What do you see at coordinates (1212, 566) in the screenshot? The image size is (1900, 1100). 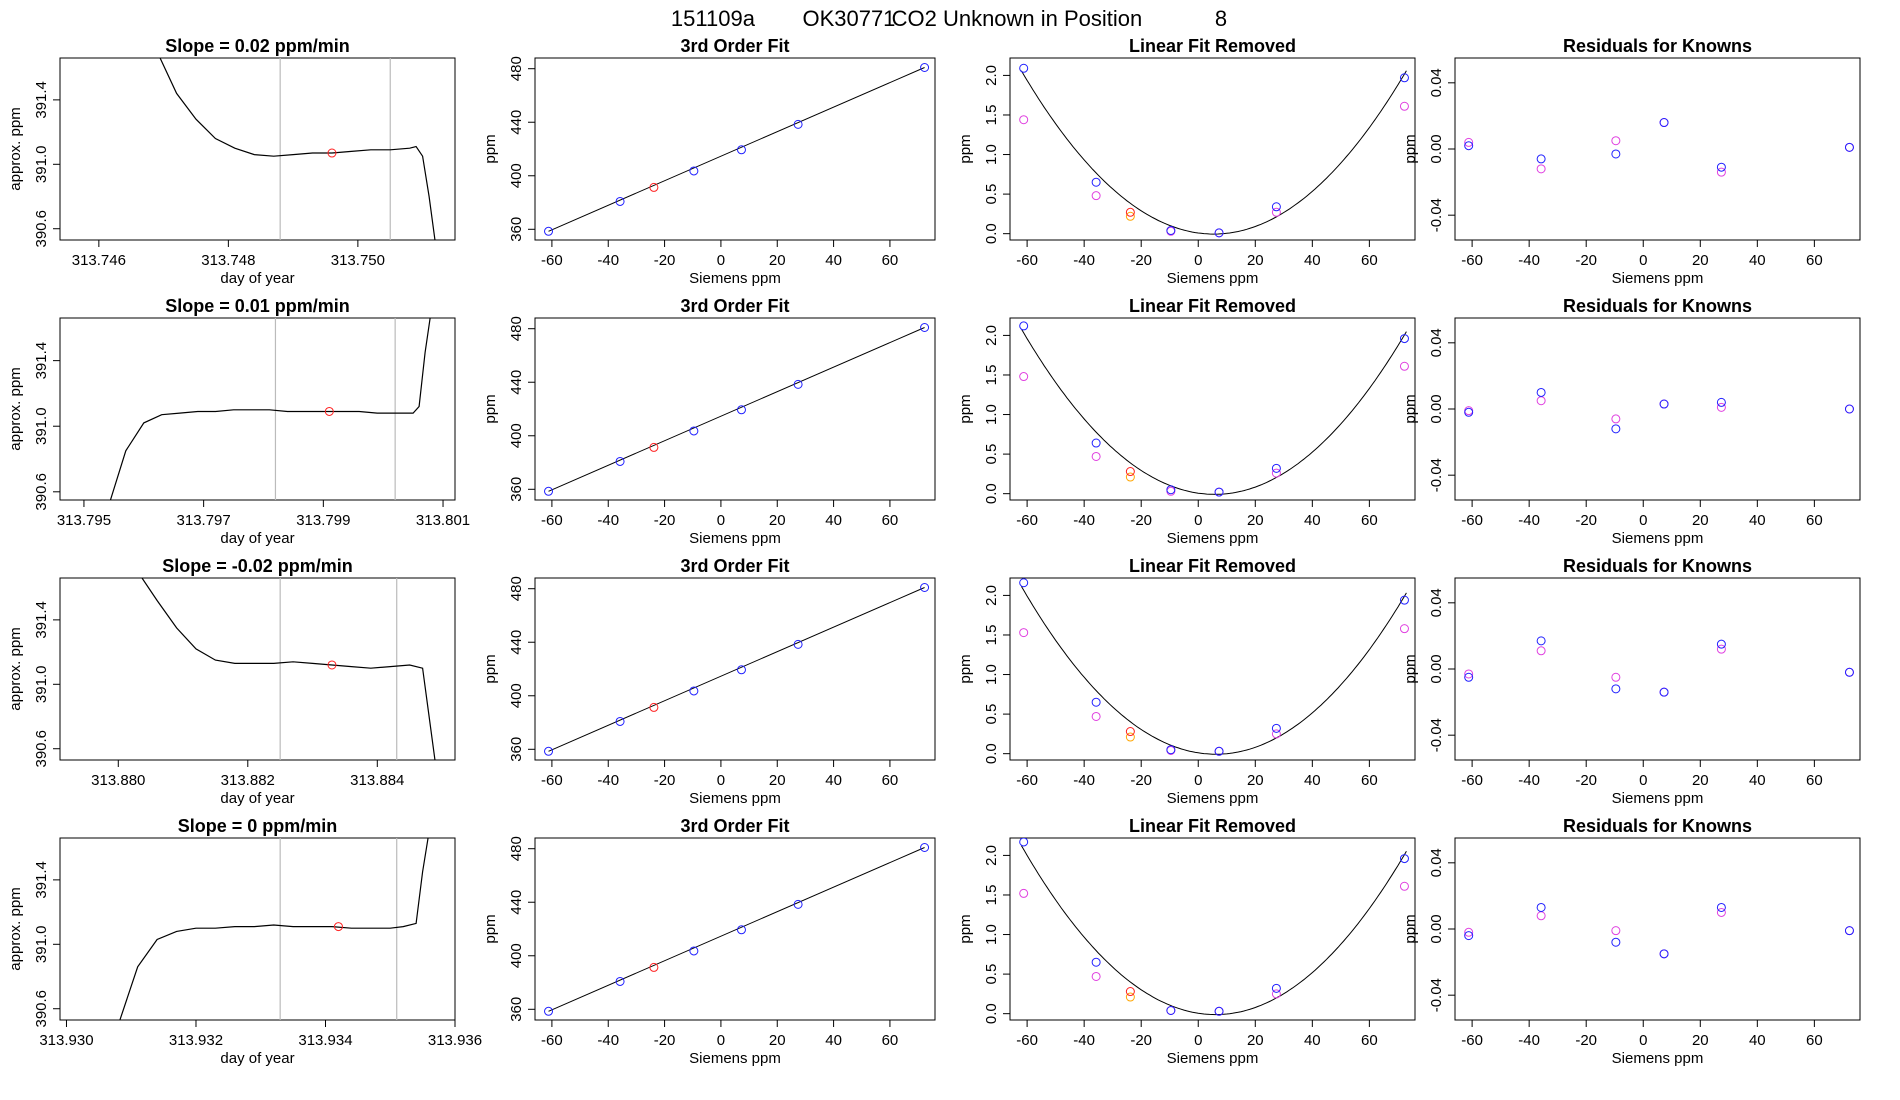 I see `panel-title: Linear Fit Removed` at bounding box center [1212, 566].